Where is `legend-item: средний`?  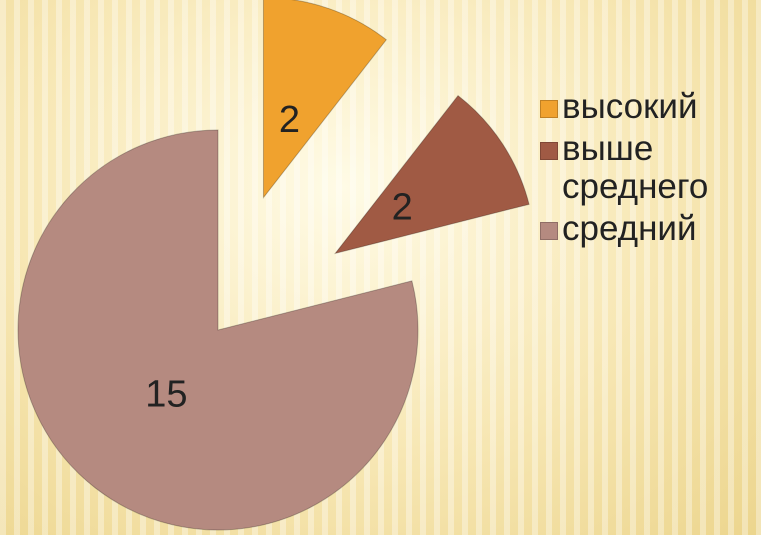
legend-item: средний is located at coordinates (647, 229).